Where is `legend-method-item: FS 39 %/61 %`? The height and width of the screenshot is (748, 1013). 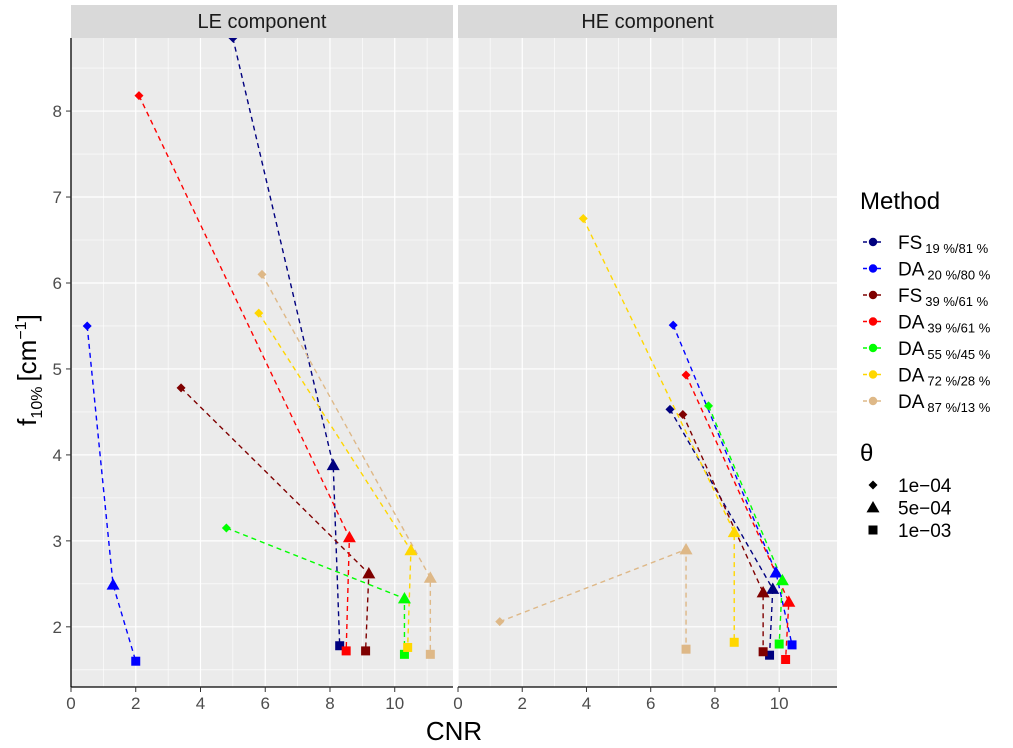
legend-method-item: FS 39 %/61 % is located at coordinates (926, 297).